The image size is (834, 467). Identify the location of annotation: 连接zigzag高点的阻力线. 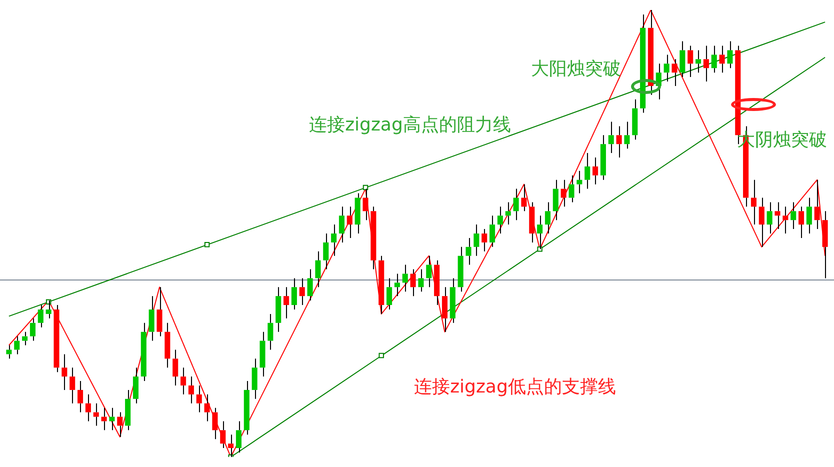
(410, 125).